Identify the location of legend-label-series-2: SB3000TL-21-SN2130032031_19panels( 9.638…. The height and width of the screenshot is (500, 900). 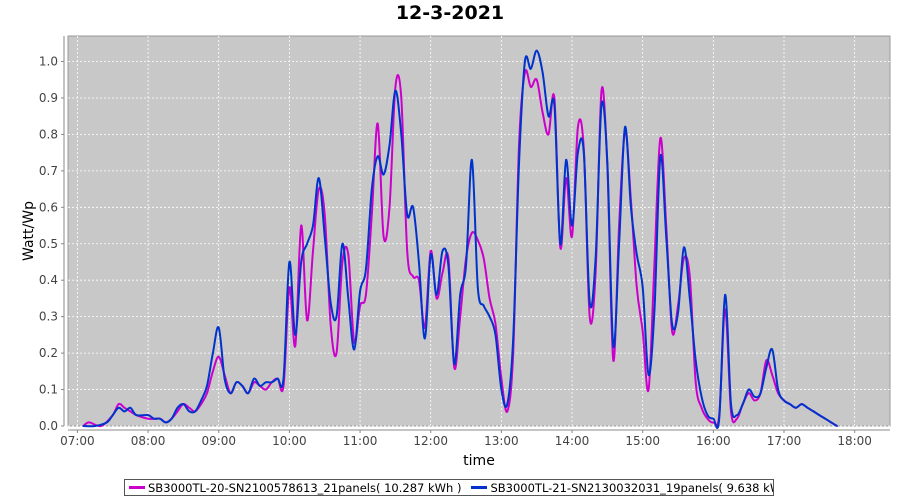
(632, 487).